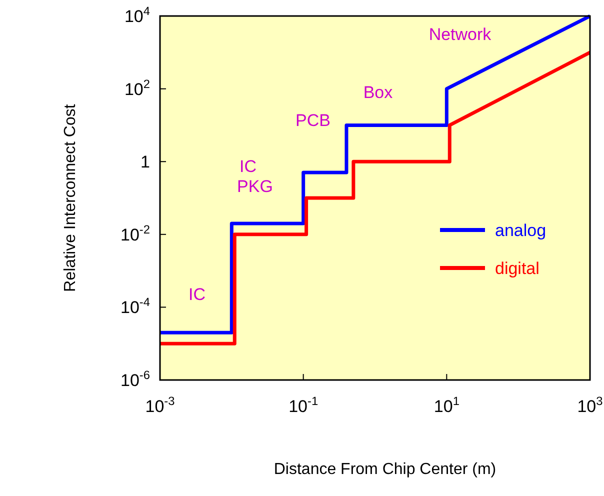  What do you see at coordinates (460, 34) in the screenshot?
I see `annotation: Network` at bounding box center [460, 34].